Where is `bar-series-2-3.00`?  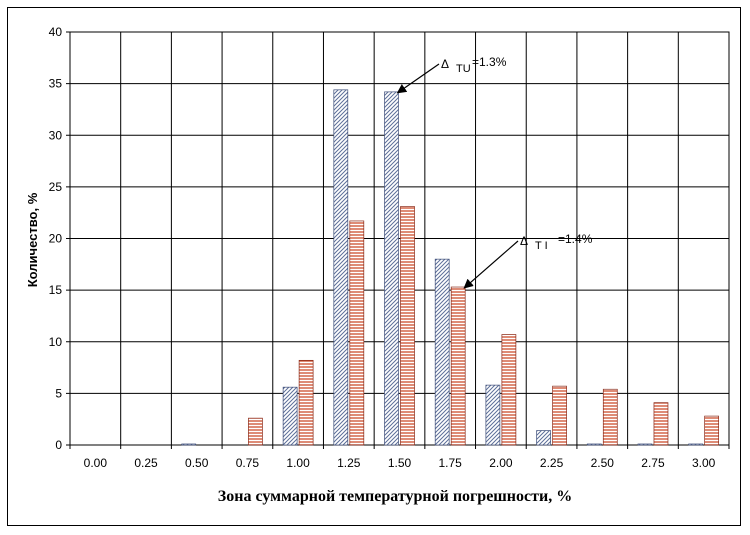
bar-series-2-3.00 is located at coordinates (712, 430).